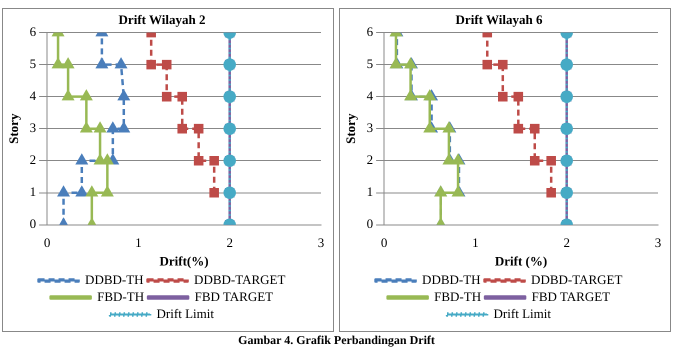  What do you see at coordinates (162, 20) in the screenshot?
I see `chart-title: Drift Wilayah 2` at bounding box center [162, 20].